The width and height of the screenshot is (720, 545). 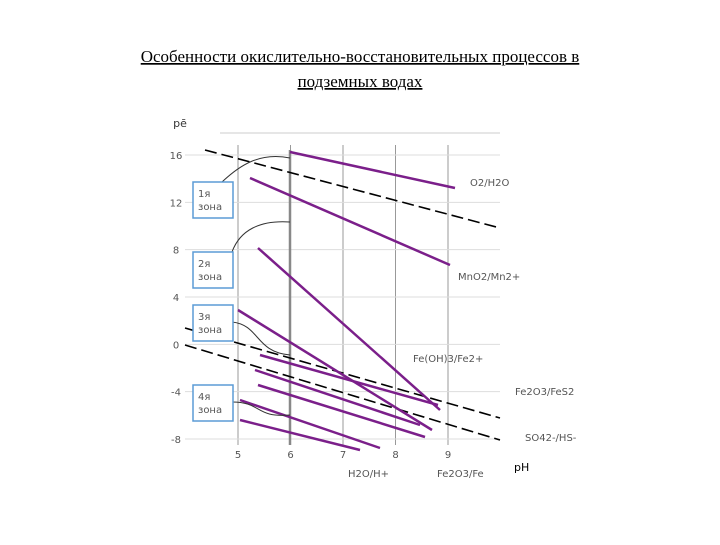 What do you see at coordinates (176, 393) in the screenshot?
I see `y-tick-label: -4` at bounding box center [176, 393].